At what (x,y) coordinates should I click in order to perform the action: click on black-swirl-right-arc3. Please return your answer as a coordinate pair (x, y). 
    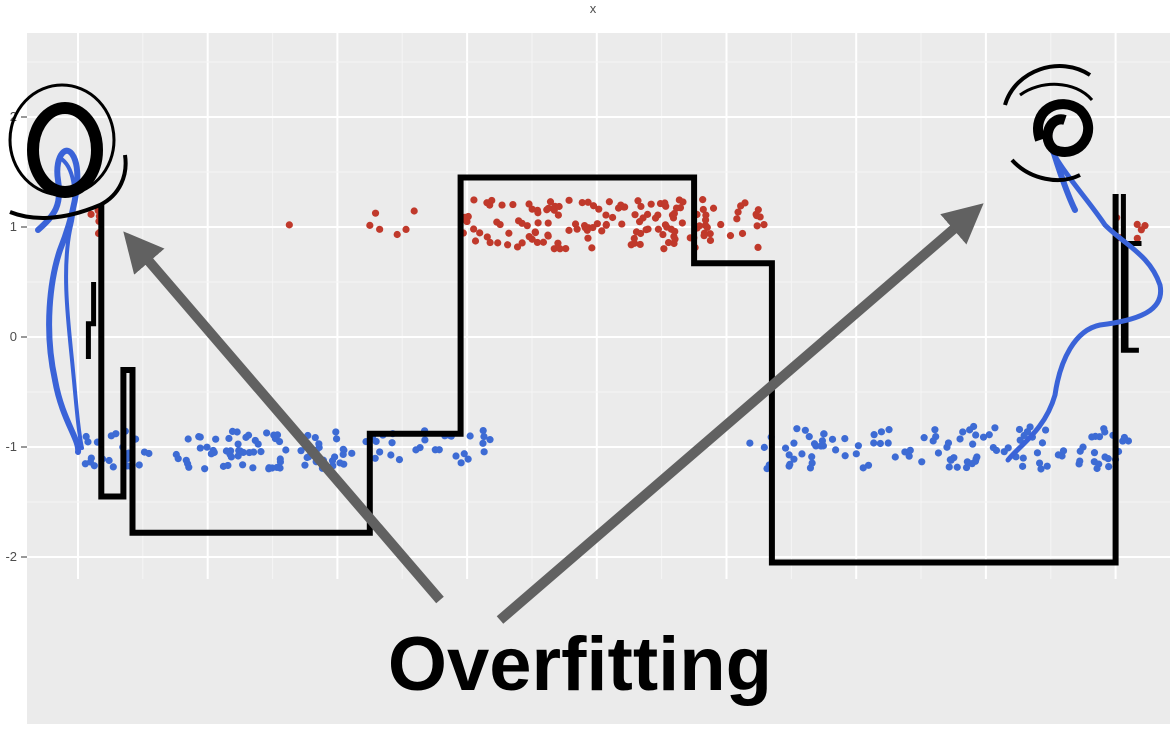
    Looking at the image, I should click on (1056, 92).